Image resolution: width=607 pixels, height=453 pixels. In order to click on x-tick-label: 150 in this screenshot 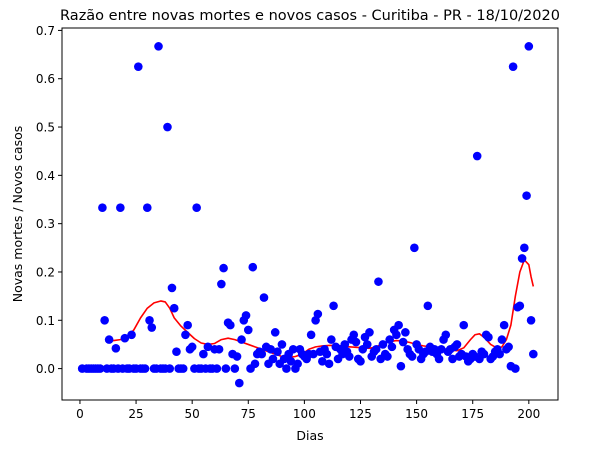, I will do `click(416, 414)`.